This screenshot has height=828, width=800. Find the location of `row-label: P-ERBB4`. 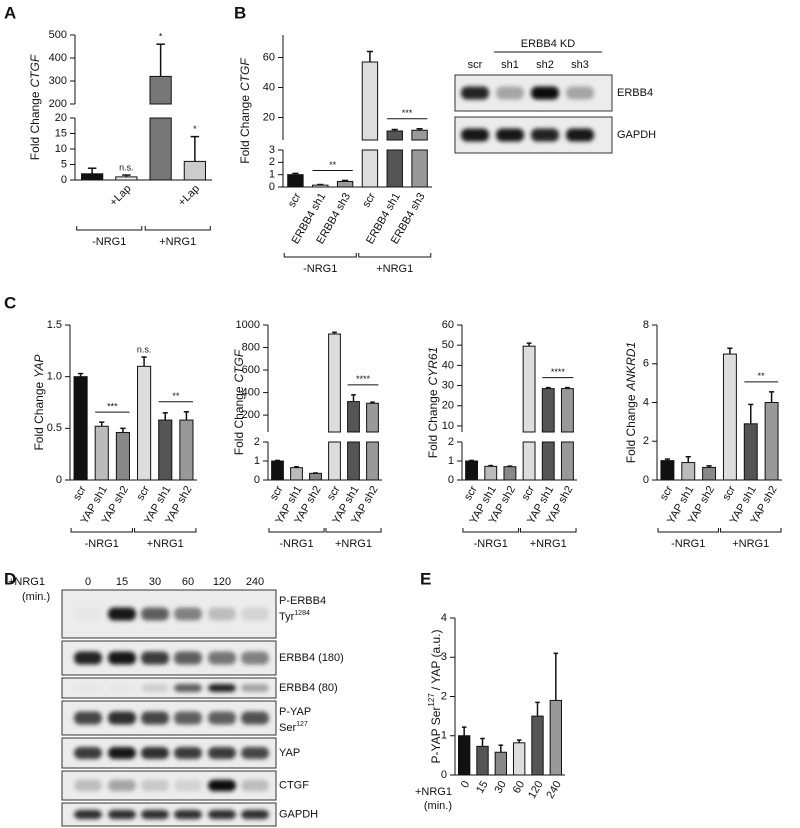

row-label: P-ERBB4 is located at coordinates (302, 601).